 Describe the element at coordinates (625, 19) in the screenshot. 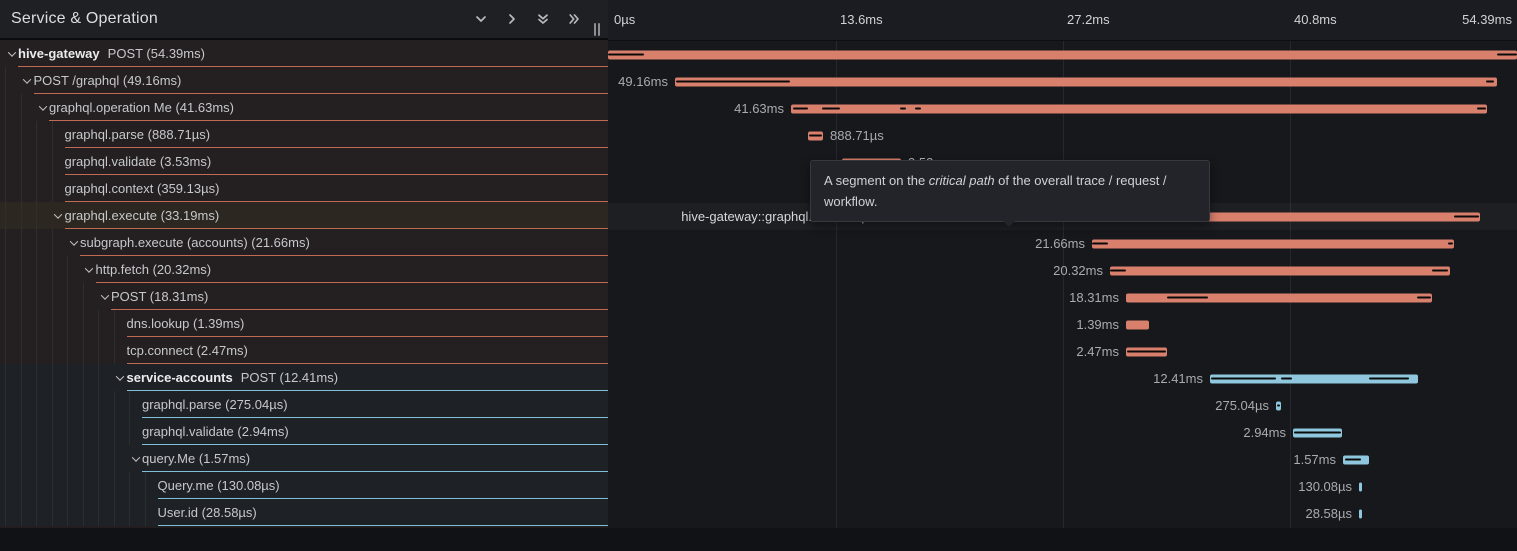

I see `axis-tick-label: 0µs` at that location.